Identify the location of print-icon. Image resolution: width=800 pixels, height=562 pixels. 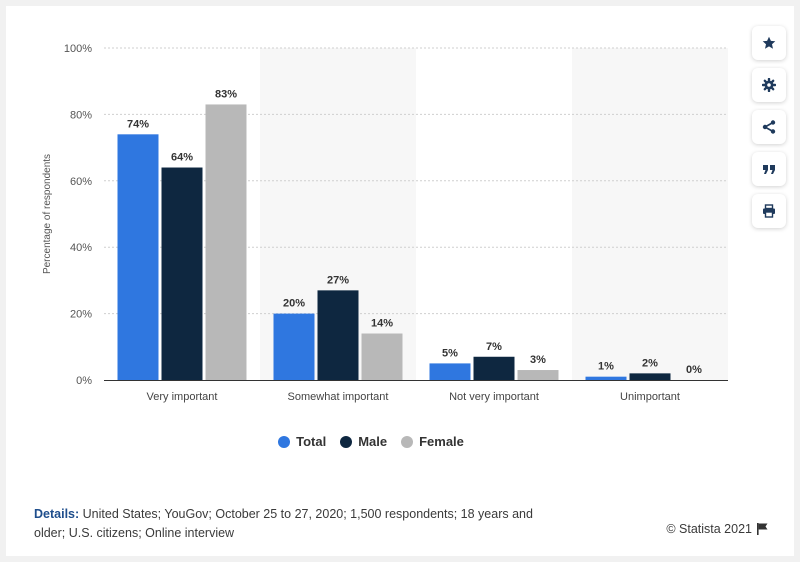
(769, 211).